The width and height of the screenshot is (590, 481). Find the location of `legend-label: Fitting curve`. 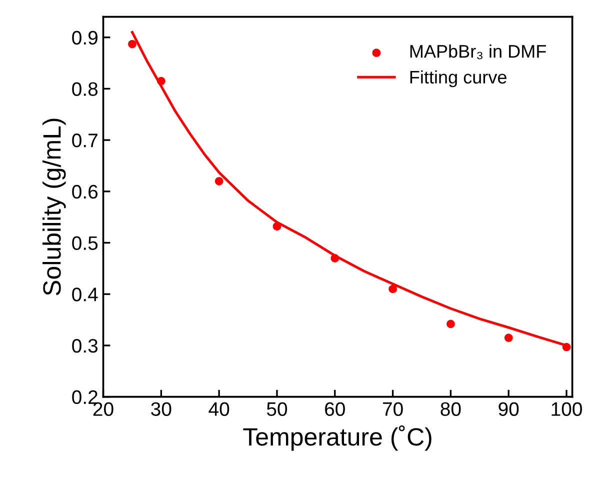

legend-label: Fitting curve is located at coordinates (458, 79).